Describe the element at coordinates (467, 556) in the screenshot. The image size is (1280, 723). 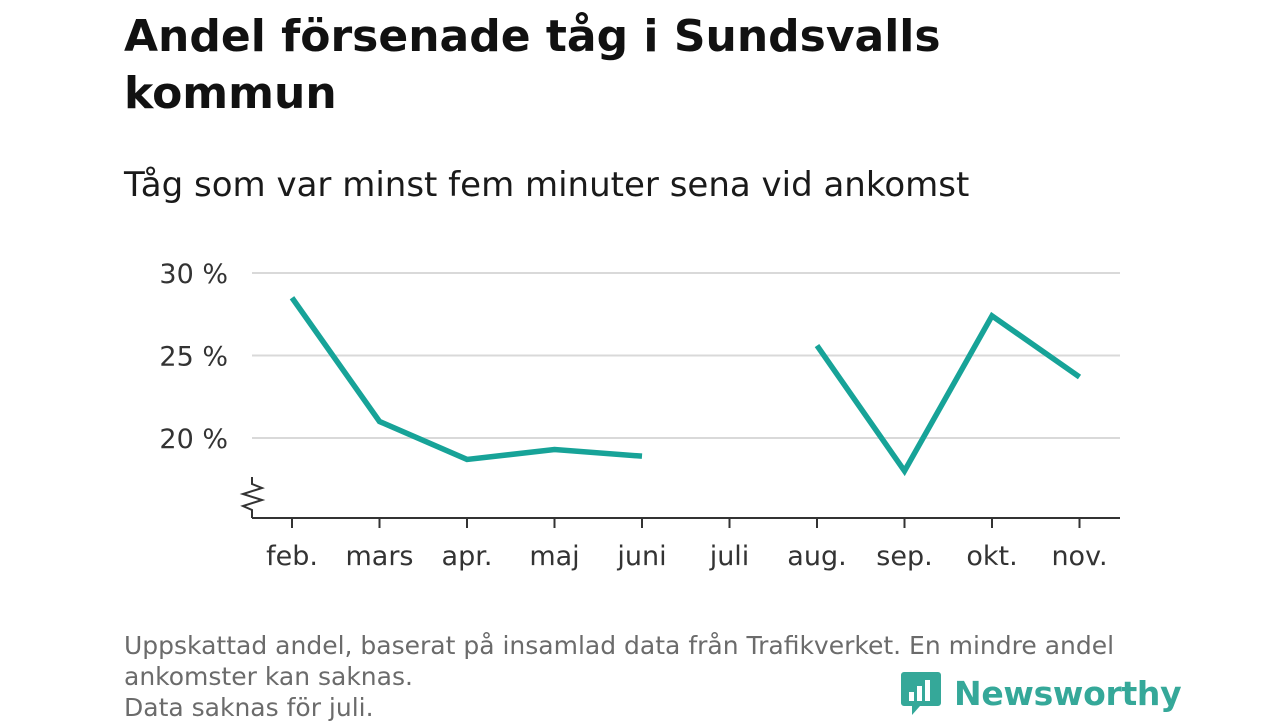
I see `x-tick-label: apr.` at that location.